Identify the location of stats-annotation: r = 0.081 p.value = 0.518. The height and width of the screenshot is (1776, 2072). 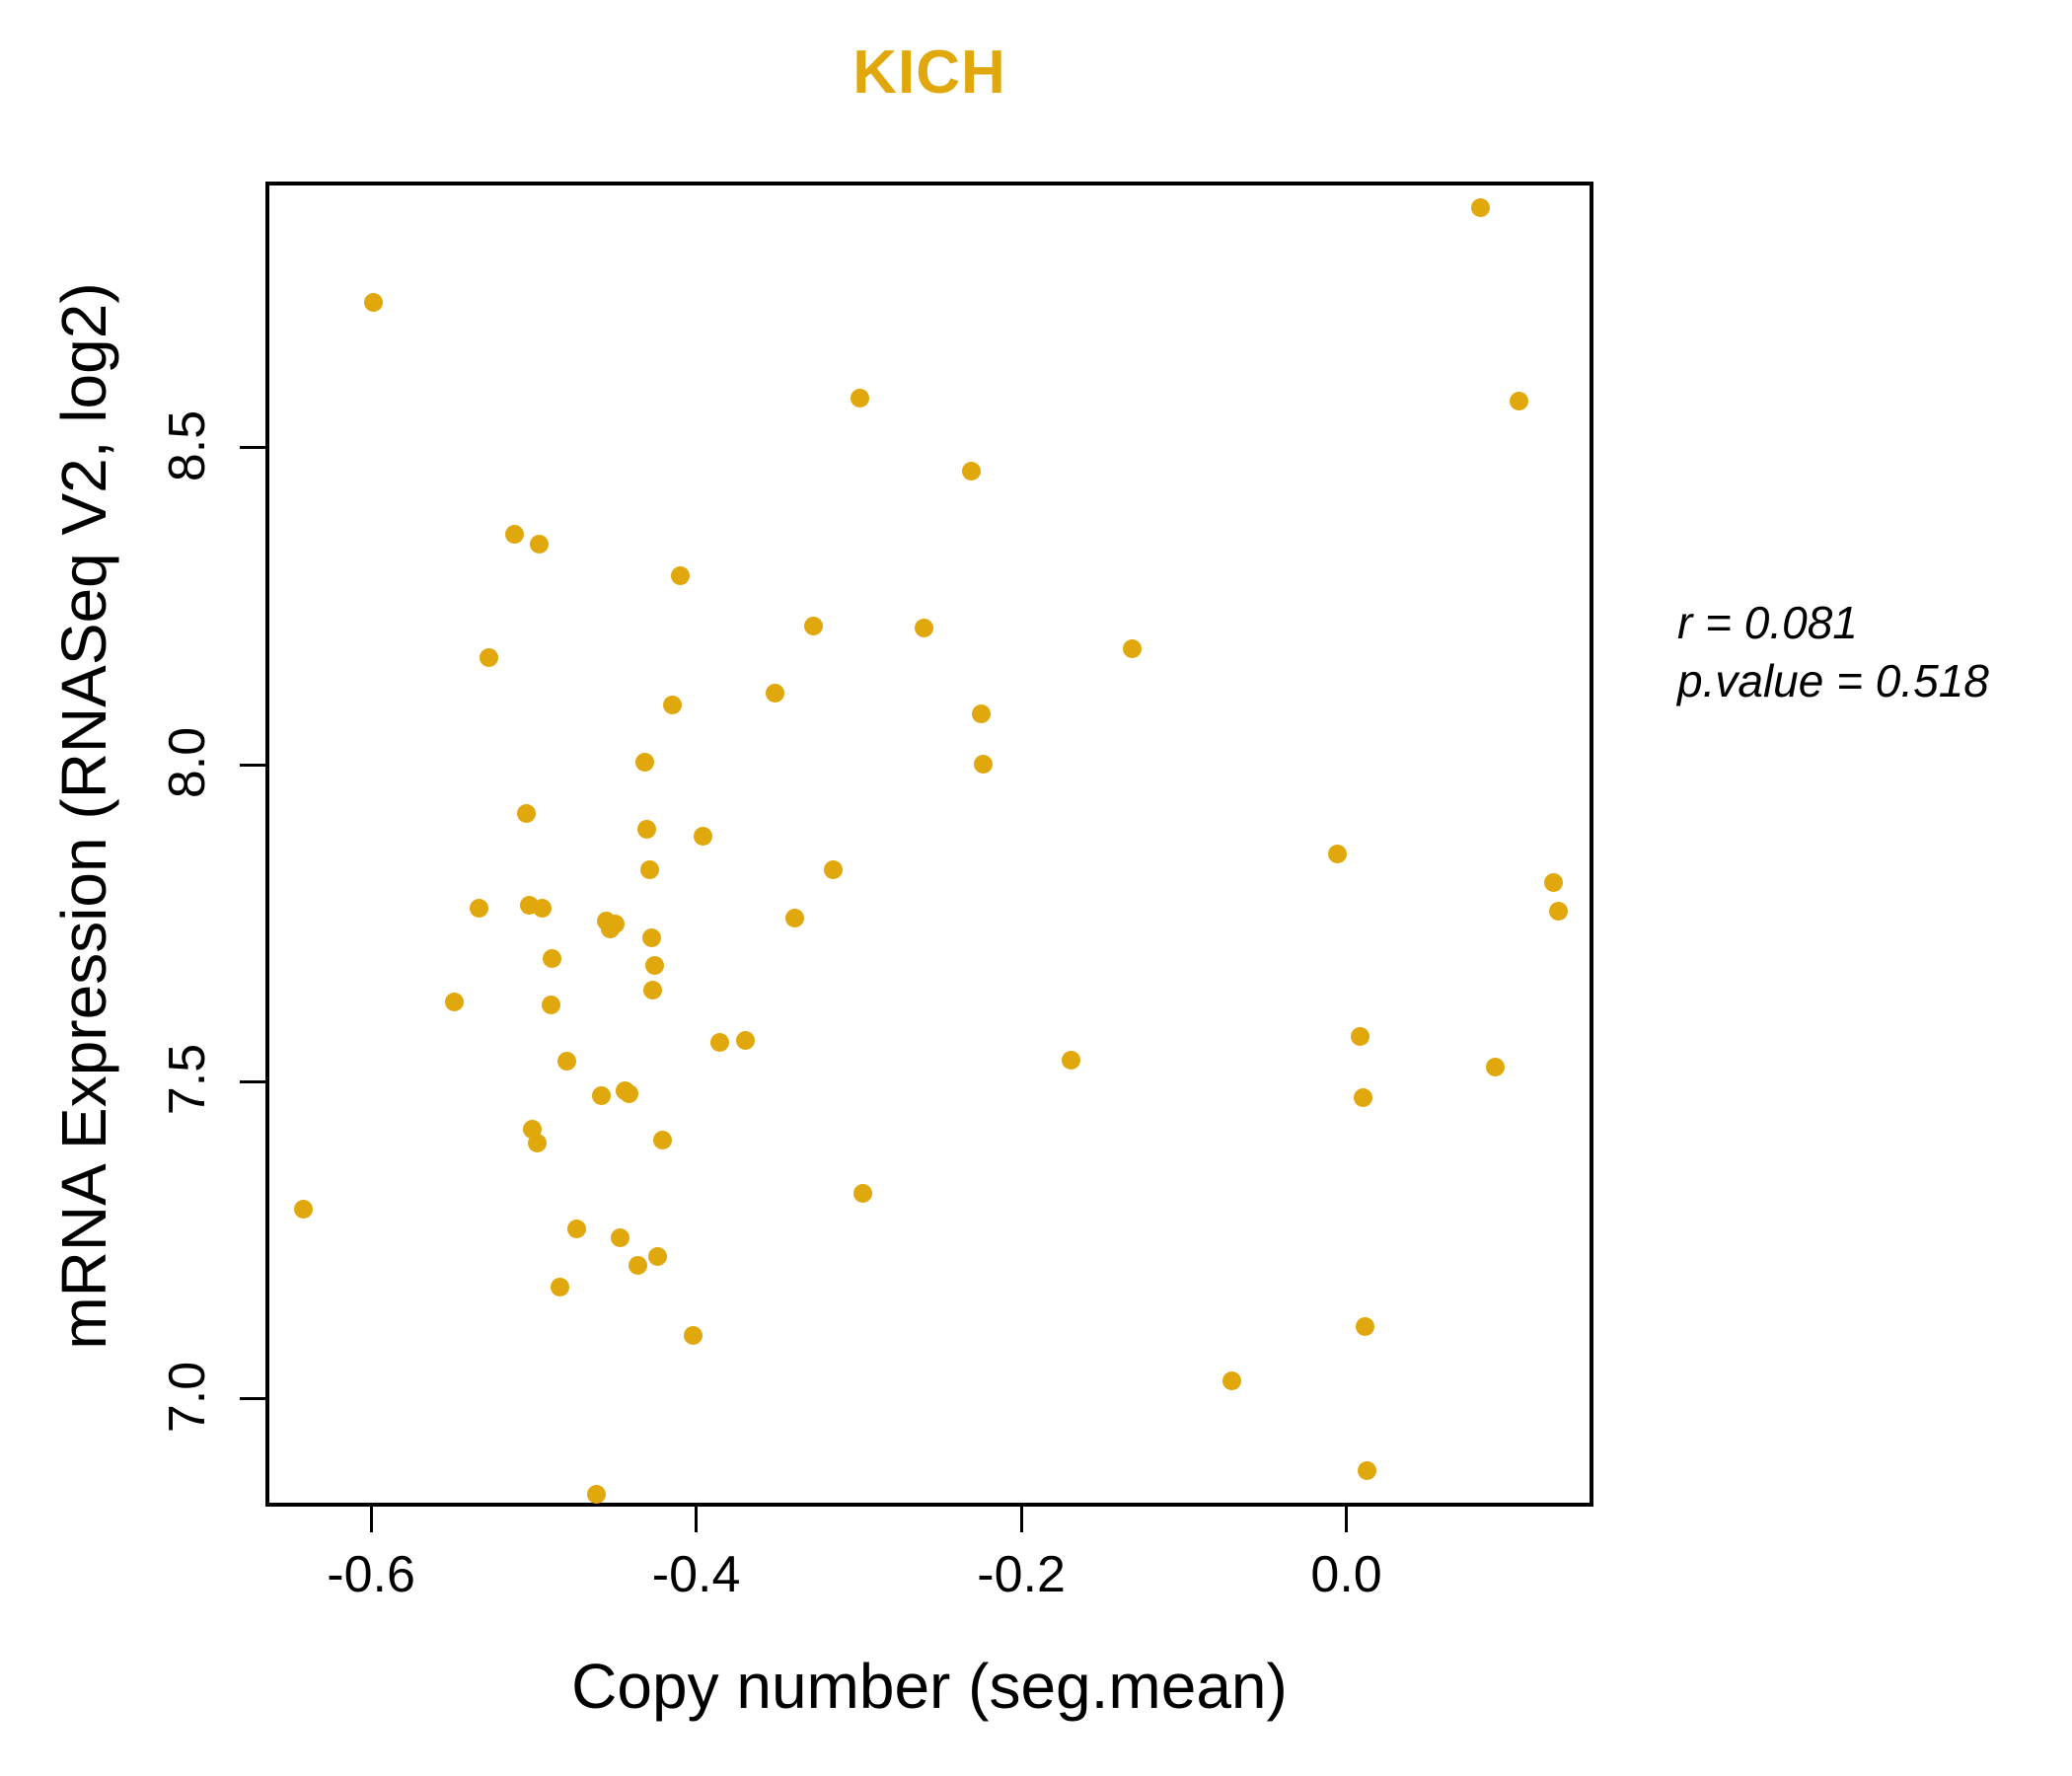
(1833, 652).